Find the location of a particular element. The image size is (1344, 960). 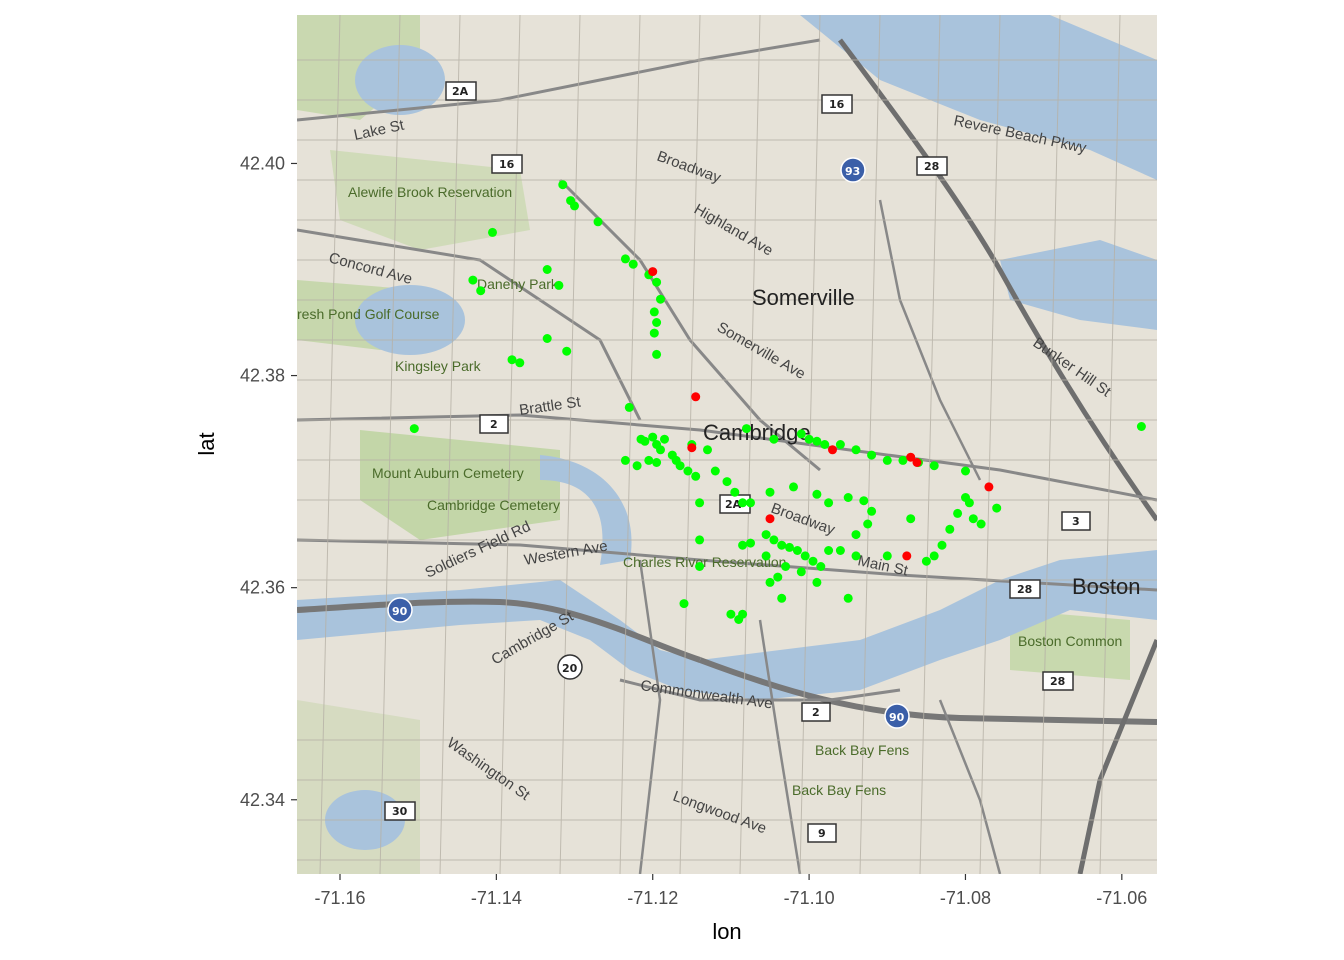

svg-text: 90 is located at coordinates (897, 717).